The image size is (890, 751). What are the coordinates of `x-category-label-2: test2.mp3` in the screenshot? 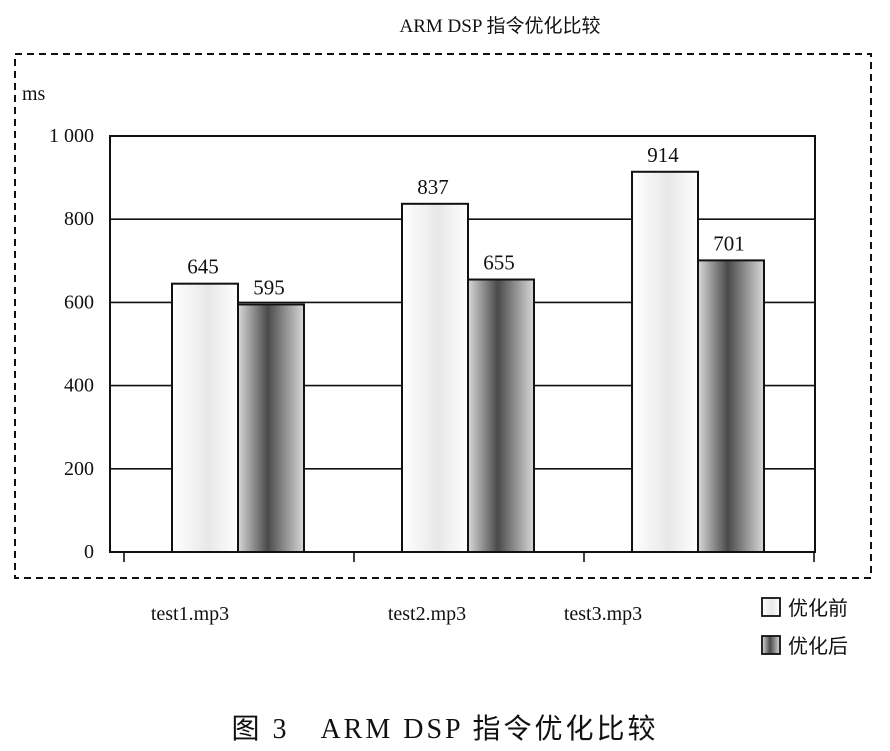 It's located at (427, 614).